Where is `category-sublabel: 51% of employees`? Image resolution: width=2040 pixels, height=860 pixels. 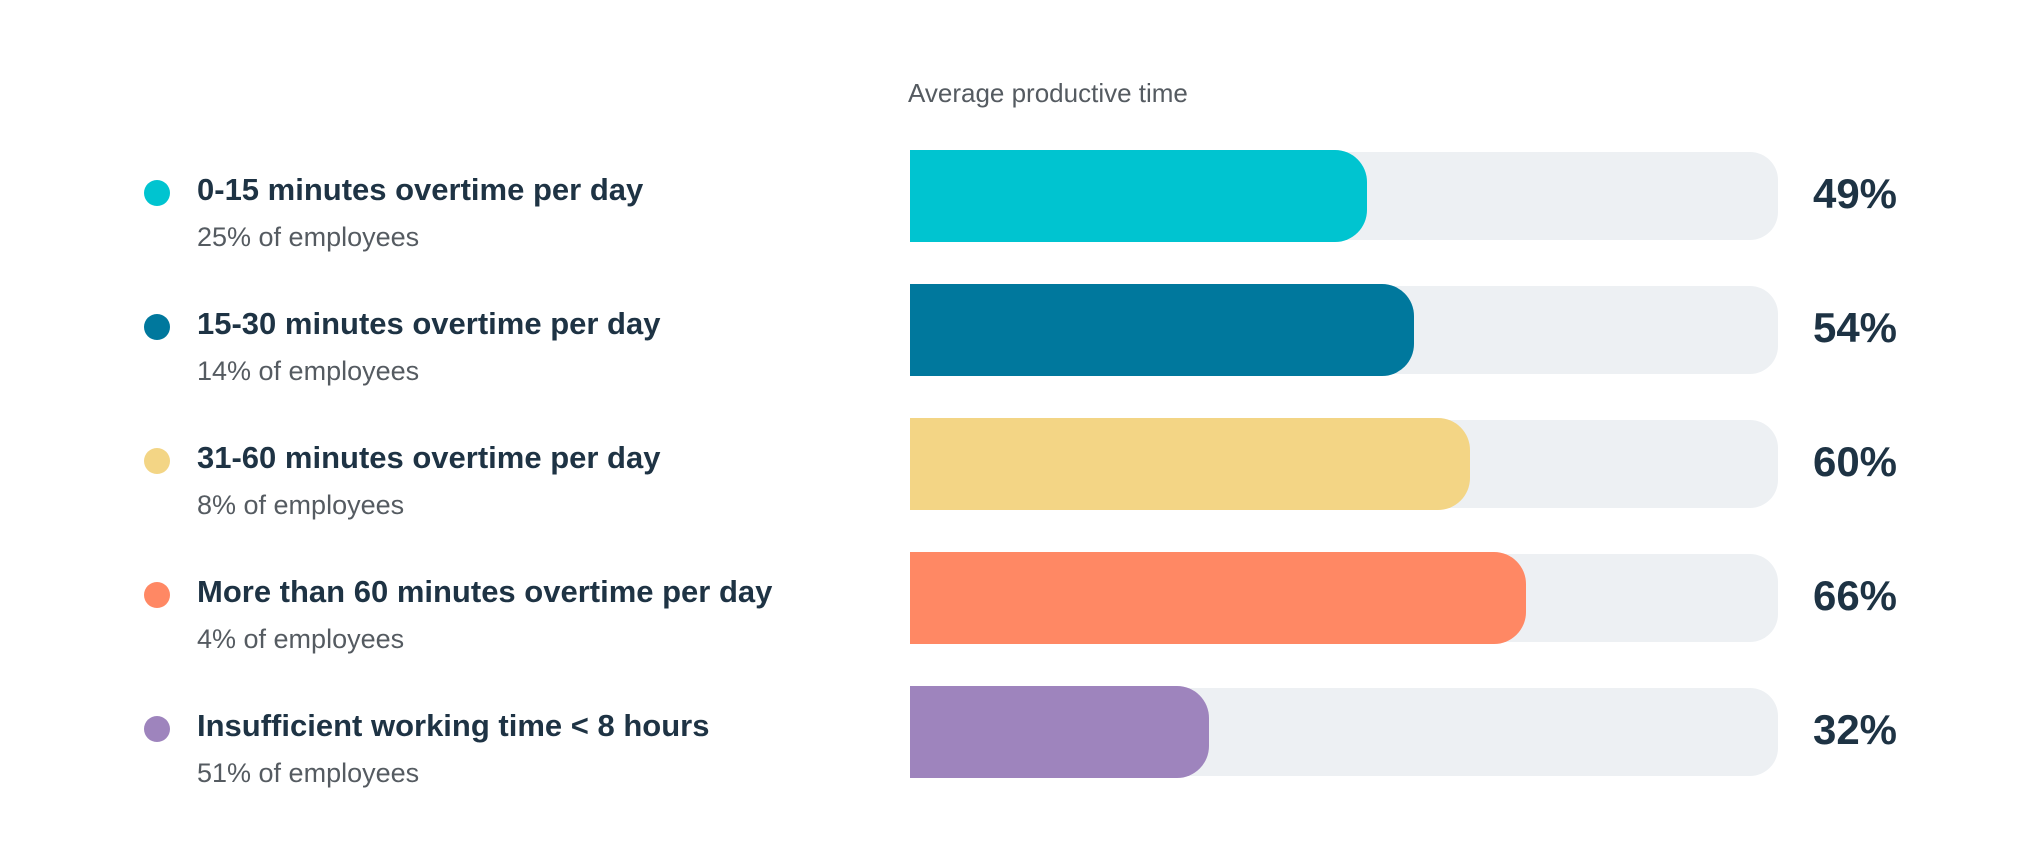 category-sublabel: 51% of employees is located at coordinates (308, 773).